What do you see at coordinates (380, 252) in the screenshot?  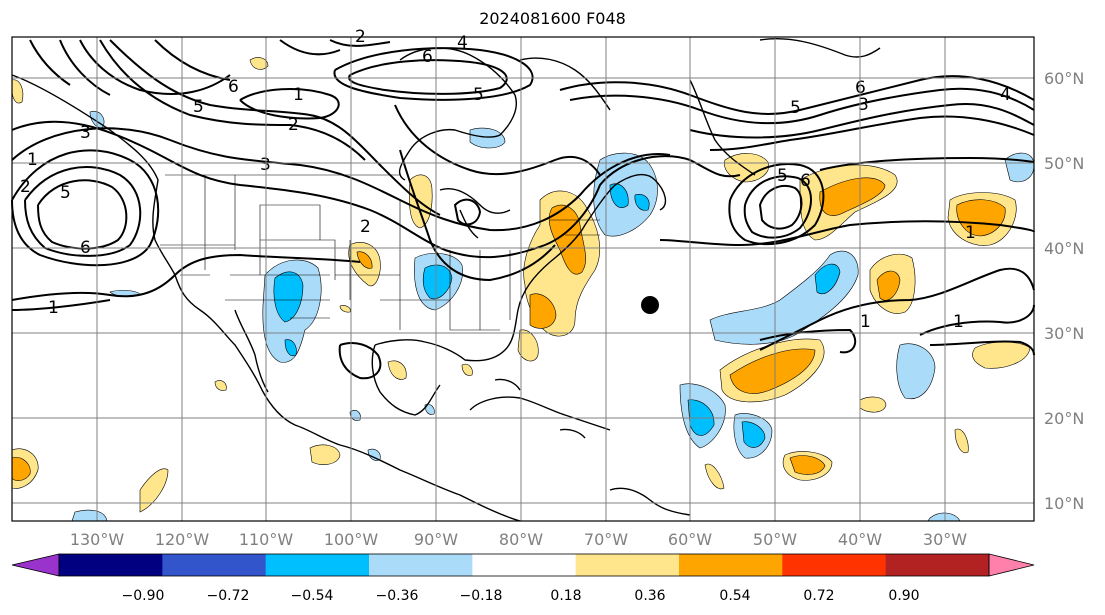 I see `political-borders` at bounding box center [380, 252].